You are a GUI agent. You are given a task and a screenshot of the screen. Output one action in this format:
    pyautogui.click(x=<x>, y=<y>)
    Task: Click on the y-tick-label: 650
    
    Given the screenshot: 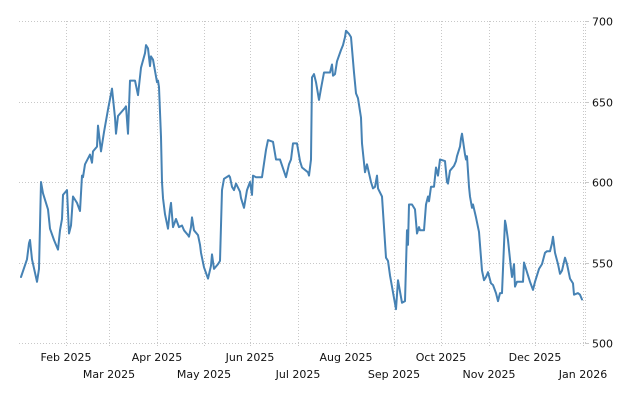 What is the action you would take?
    pyautogui.click(x=602, y=103)
    